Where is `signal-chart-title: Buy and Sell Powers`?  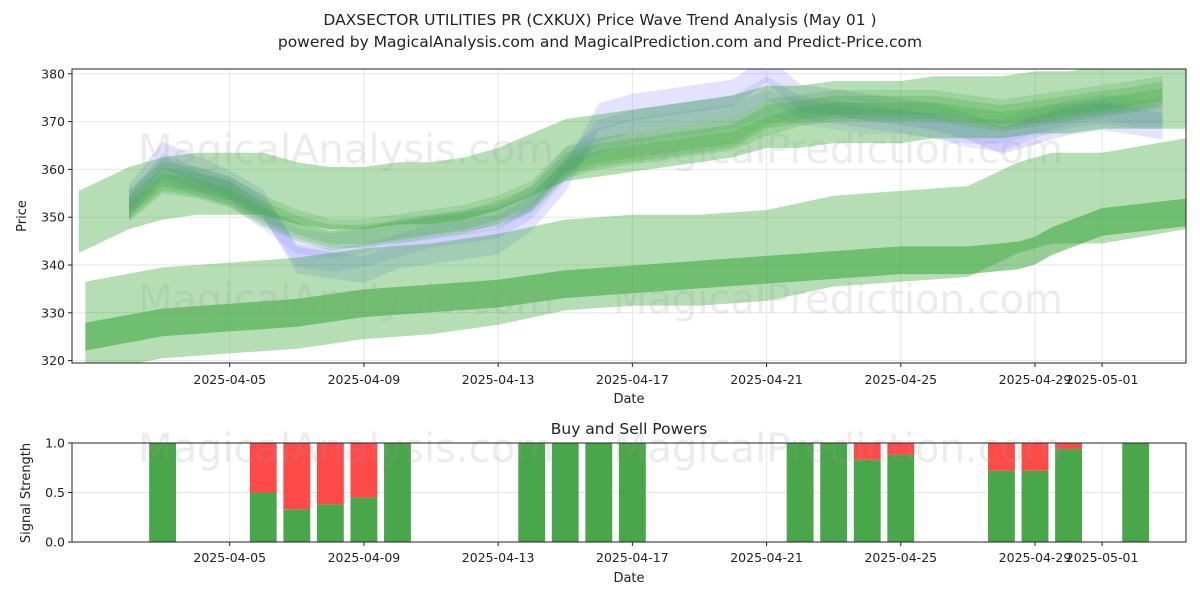
signal-chart-title: Buy and Sell Powers is located at coordinates (629, 429).